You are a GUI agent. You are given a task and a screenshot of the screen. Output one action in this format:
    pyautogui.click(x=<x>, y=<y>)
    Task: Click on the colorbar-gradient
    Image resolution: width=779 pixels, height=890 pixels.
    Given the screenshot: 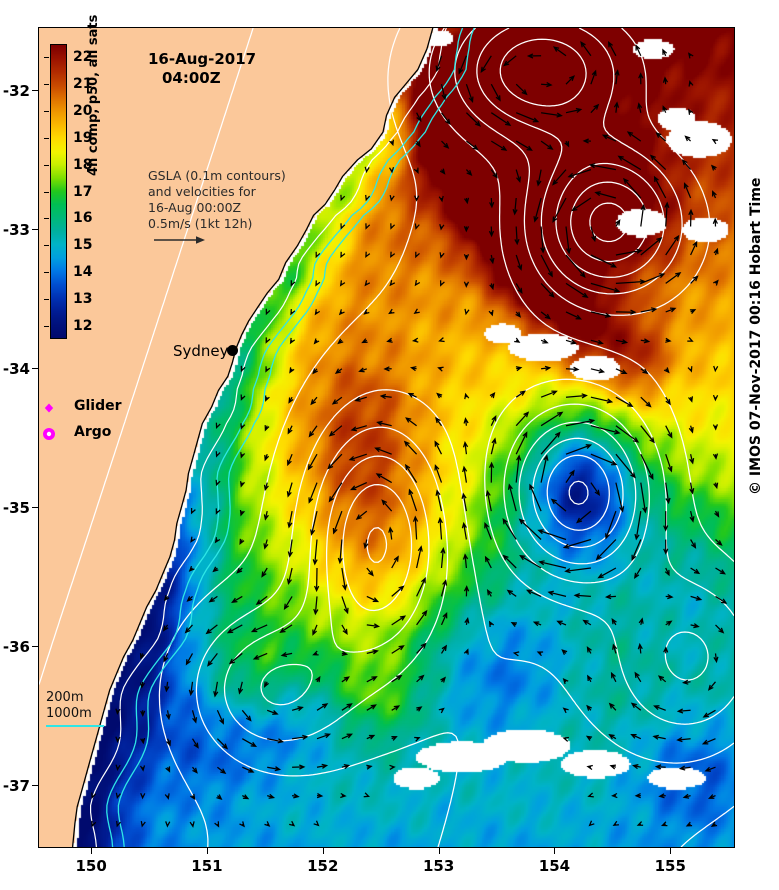 What is the action you would take?
    pyautogui.click(x=58, y=191)
    